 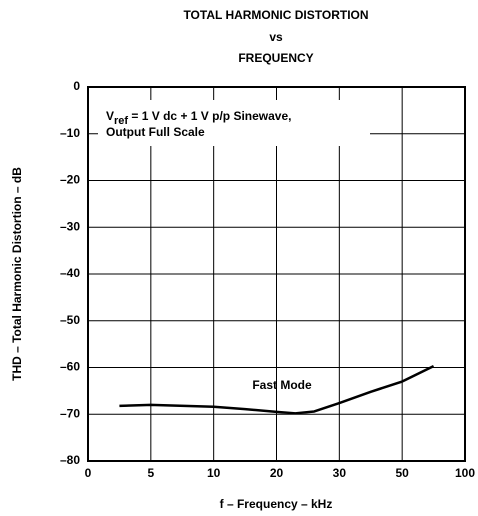 What do you see at coordinates (340, 473) in the screenshot?
I see `x-tick-label: 30` at bounding box center [340, 473].